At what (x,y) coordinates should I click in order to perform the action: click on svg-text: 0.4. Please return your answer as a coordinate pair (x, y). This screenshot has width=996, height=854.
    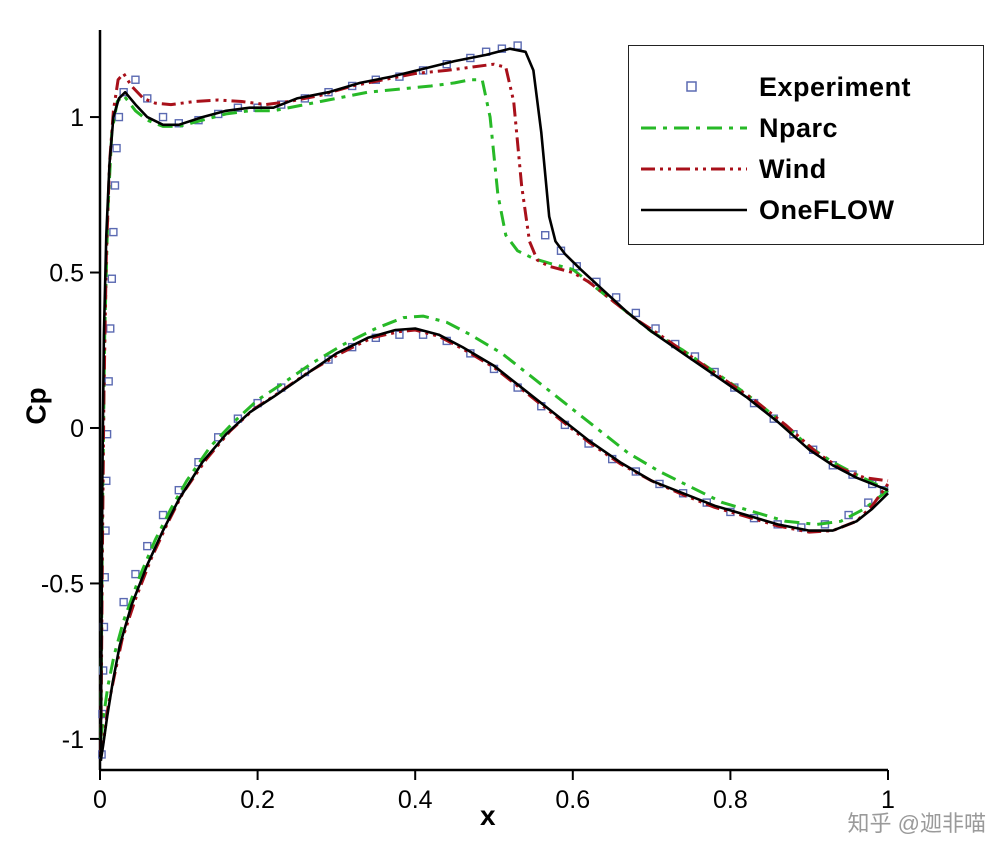
    Looking at the image, I should click on (415, 800).